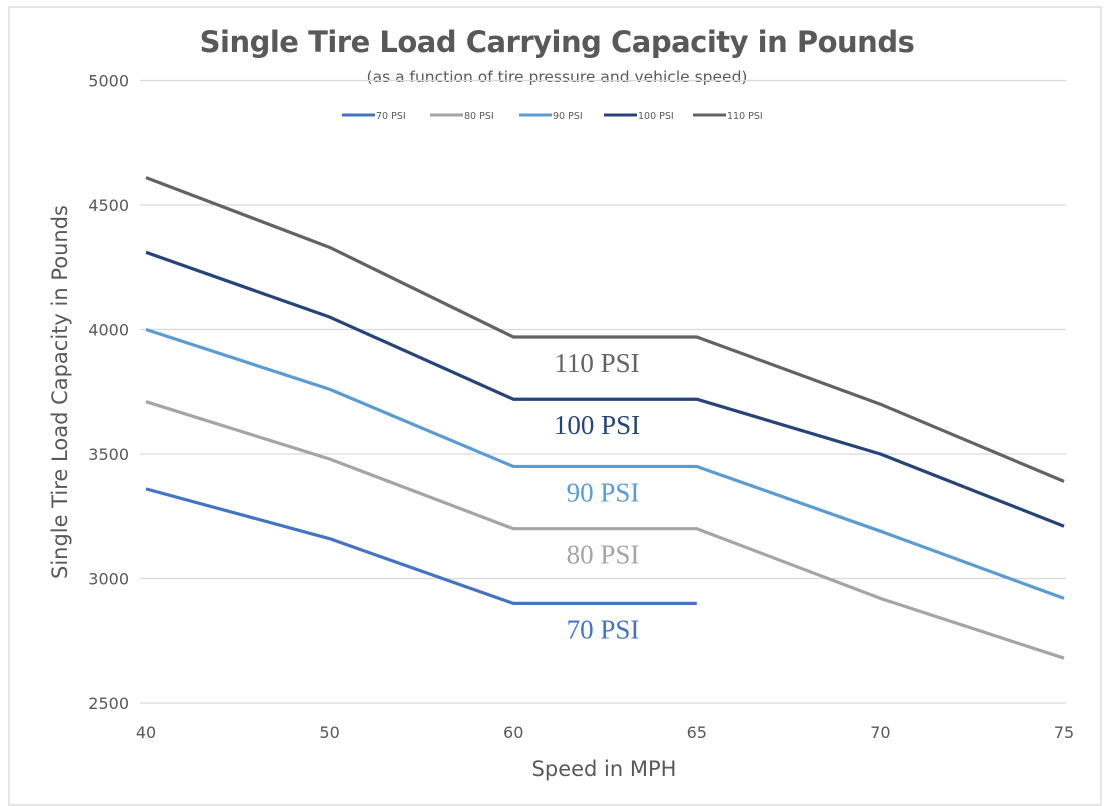 This screenshot has width=1108, height=806. What do you see at coordinates (108, 393) in the screenshot?
I see `y-axis-ticks: 2500 3000 3500 4000 4500 5000` at bounding box center [108, 393].